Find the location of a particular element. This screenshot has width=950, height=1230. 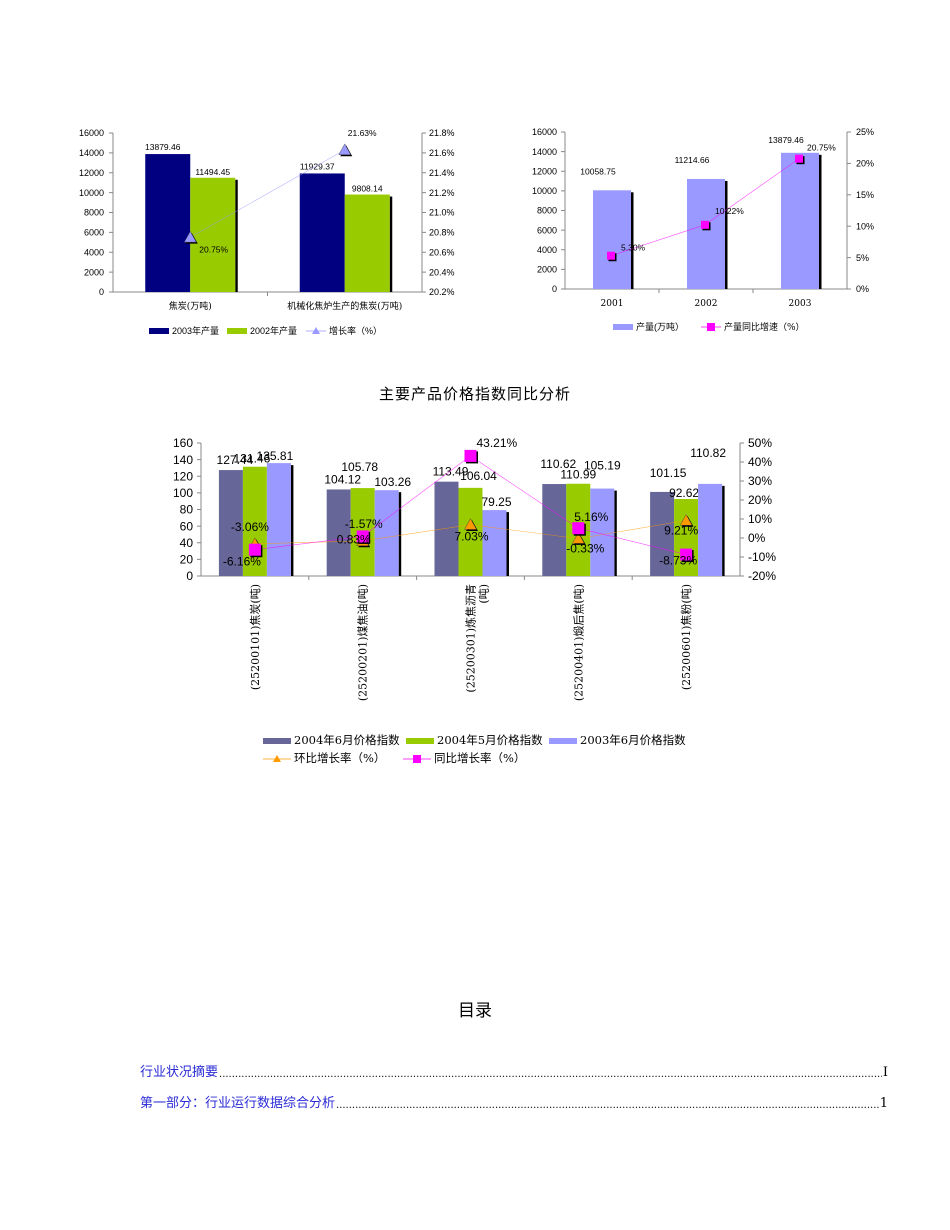

y2-axis-tick-label: 20.4% is located at coordinates (442, 272).